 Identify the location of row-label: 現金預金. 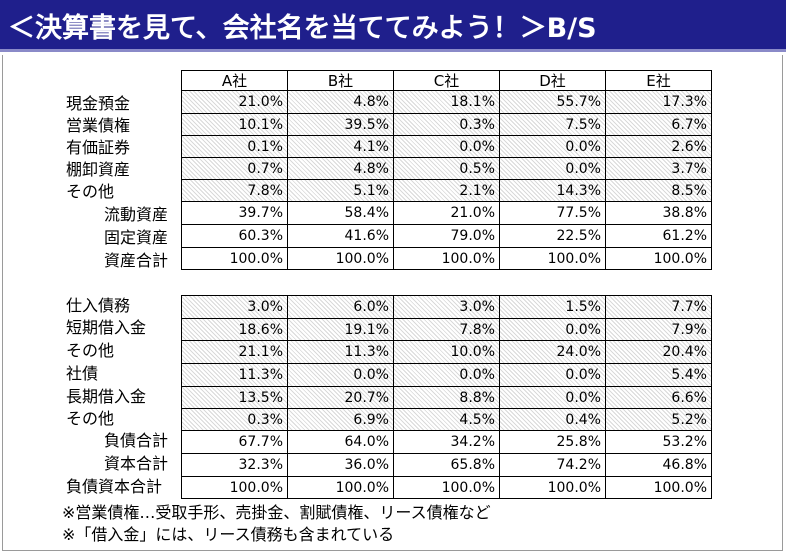
(98, 103).